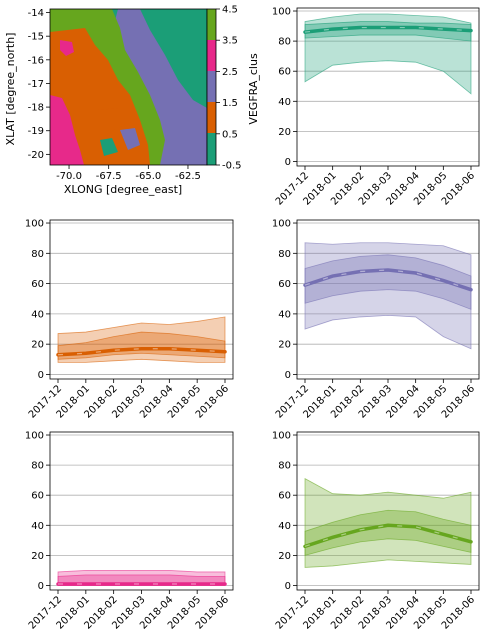  What do you see at coordinates (148, 176) in the screenshot?
I see `map-x-tick-label: -65.0` at bounding box center [148, 176].